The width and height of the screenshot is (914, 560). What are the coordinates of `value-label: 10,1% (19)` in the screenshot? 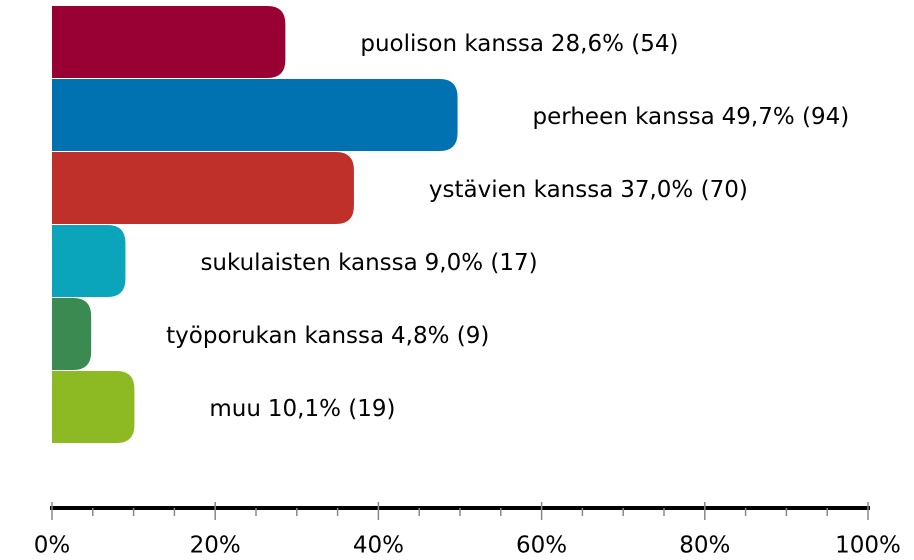 It's located at (332, 409).